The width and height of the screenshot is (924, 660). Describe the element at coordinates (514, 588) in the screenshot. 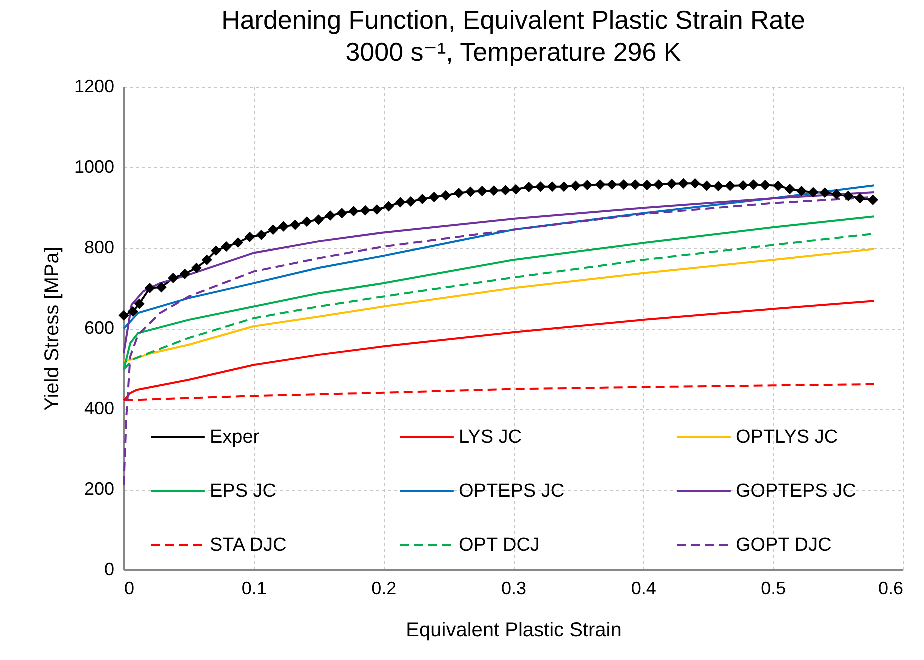

I see `x-tick-label: 0.3` at that location.